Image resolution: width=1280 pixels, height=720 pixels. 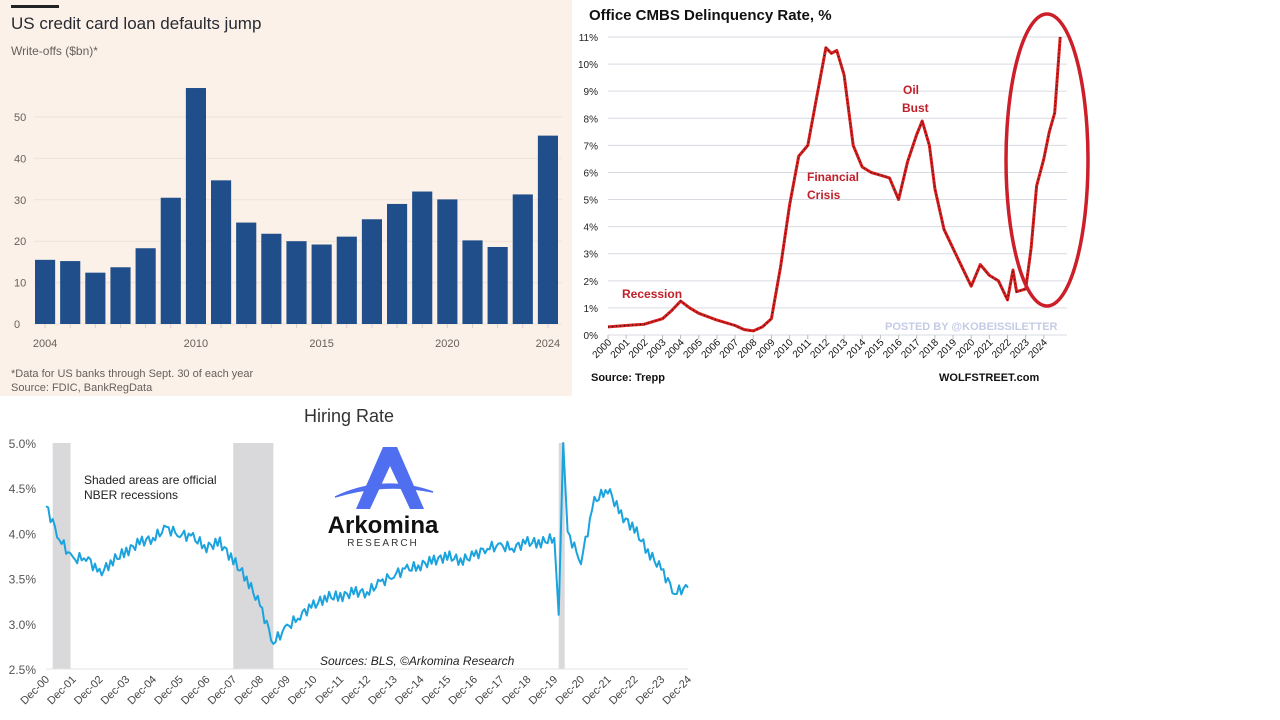 I want to click on x-tick-label: 2006, so click(x=712, y=349).